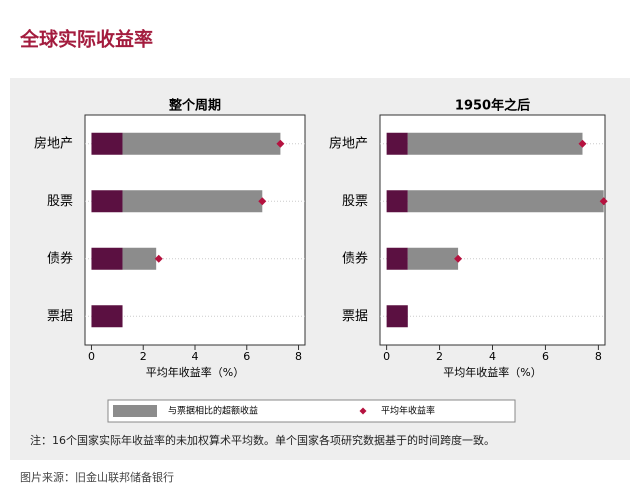  Describe the element at coordinates (97, 477) in the screenshot. I see `source: 图片来源：旧金山联邦储备银行` at that location.